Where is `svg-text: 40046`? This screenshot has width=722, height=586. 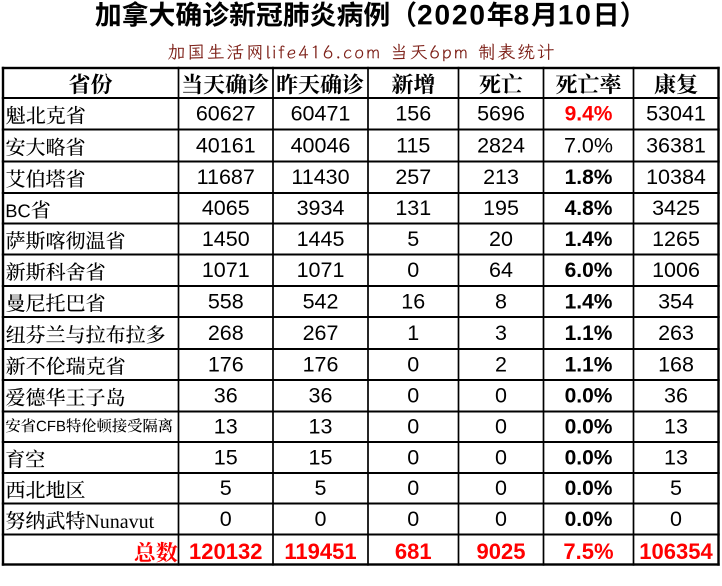 svg-text: 40046 is located at coordinates (321, 145).